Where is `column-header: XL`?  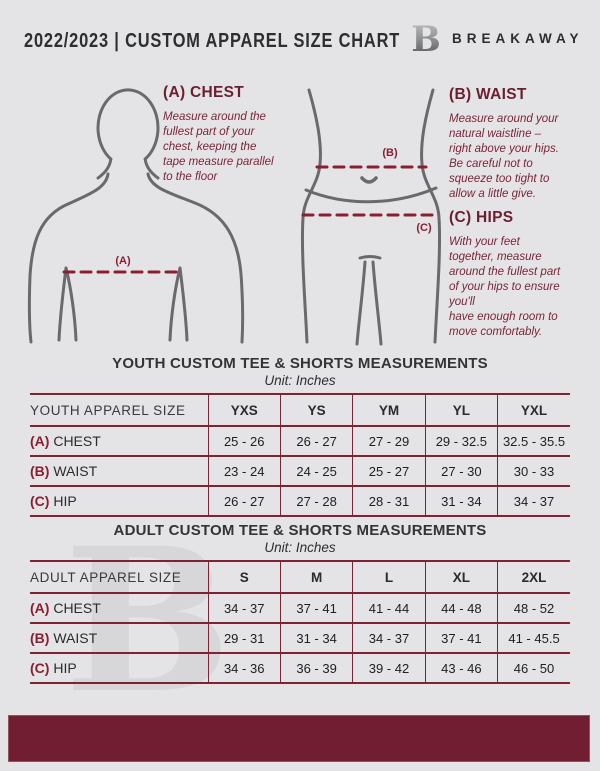
column-header: XL is located at coordinates (461, 577).